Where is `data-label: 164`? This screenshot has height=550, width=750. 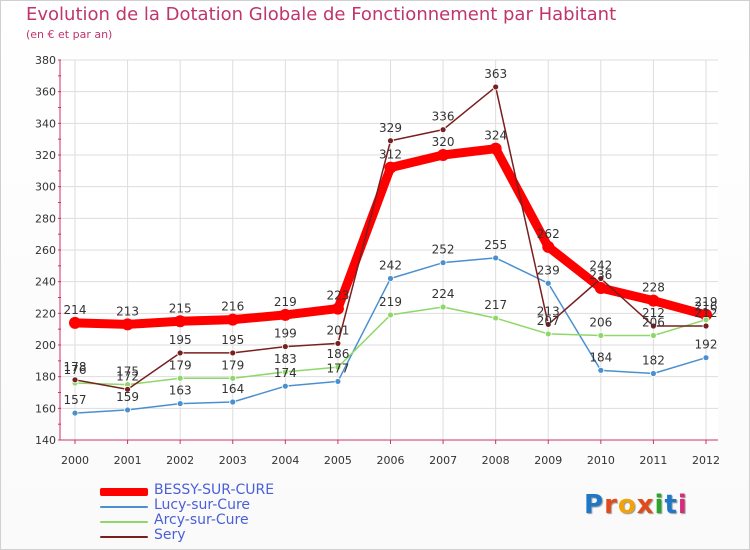 data-label: 164 is located at coordinates (232, 389).